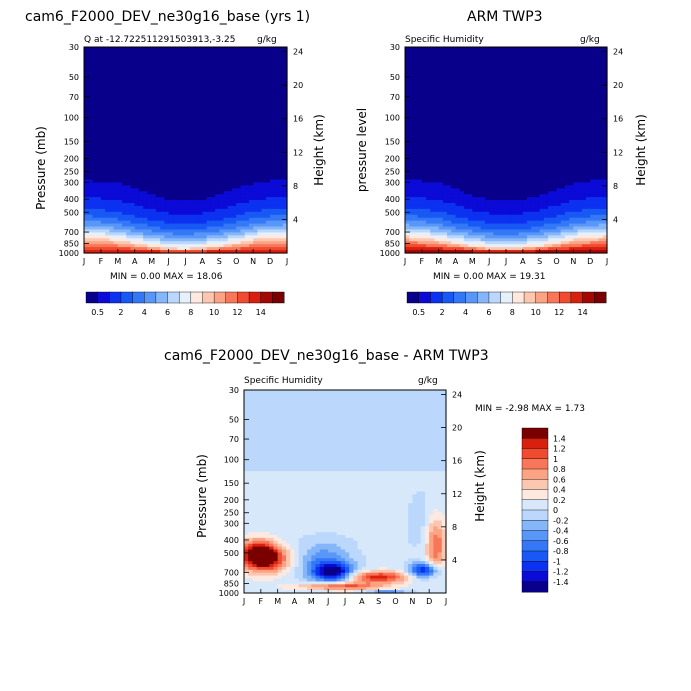 This screenshot has width=691, height=691. Describe the element at coordinates (190, 312) in the screenshot. I see `colorbar-label: 8` at that location.